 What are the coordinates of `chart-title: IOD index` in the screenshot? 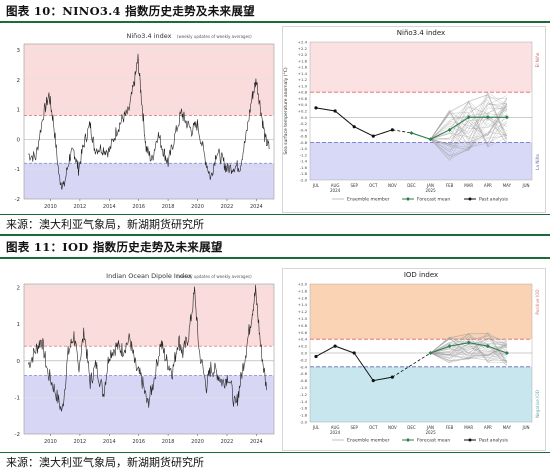 It's located at (421, 275).